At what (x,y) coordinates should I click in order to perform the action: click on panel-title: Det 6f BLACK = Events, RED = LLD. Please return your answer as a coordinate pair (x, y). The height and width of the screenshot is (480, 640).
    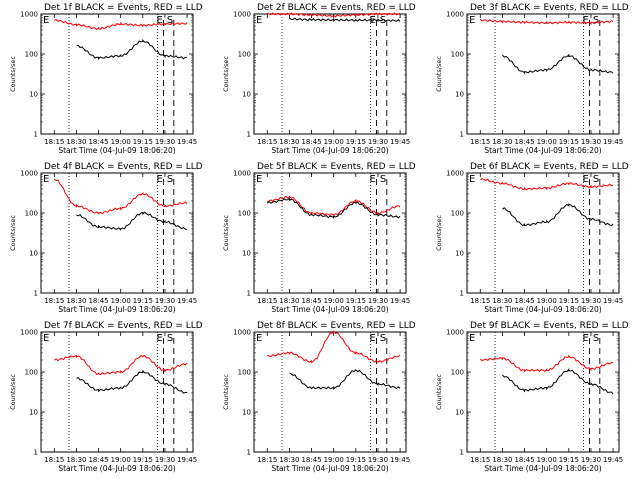
    Looking at the image, I should click on (549, 167).